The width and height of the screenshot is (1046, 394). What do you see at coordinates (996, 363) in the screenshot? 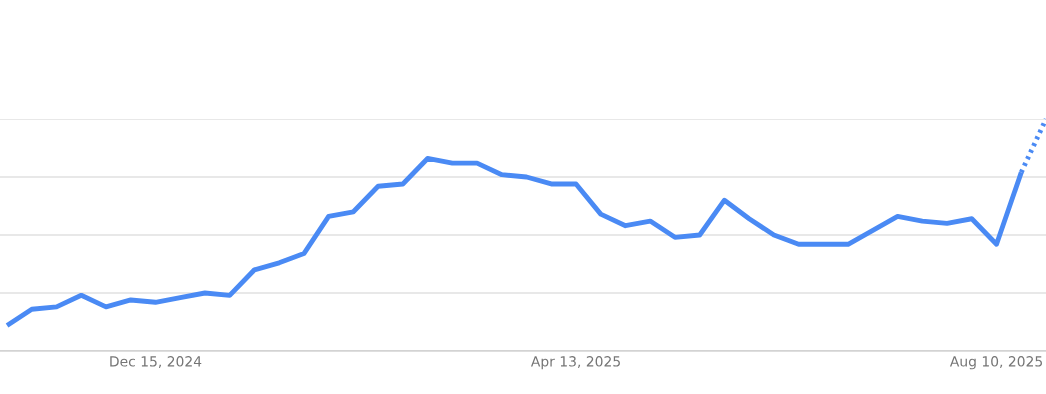
I see `x-tick-label: Aug 10, 2025` at bounding box center [996, 363].